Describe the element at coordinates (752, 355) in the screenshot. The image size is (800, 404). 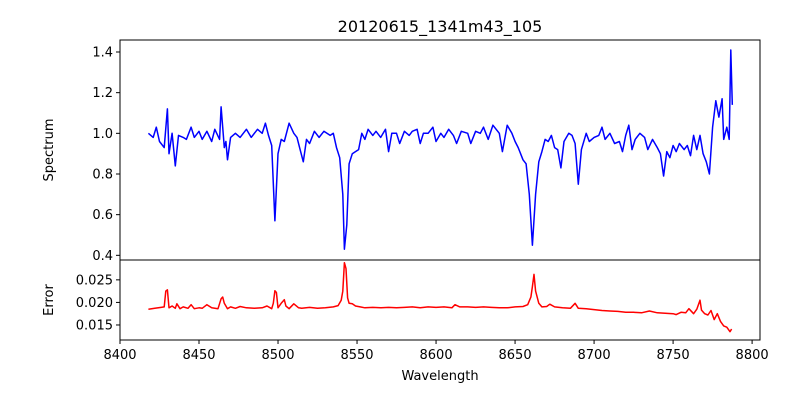
I see `x-tick-label: 8800` at that location.